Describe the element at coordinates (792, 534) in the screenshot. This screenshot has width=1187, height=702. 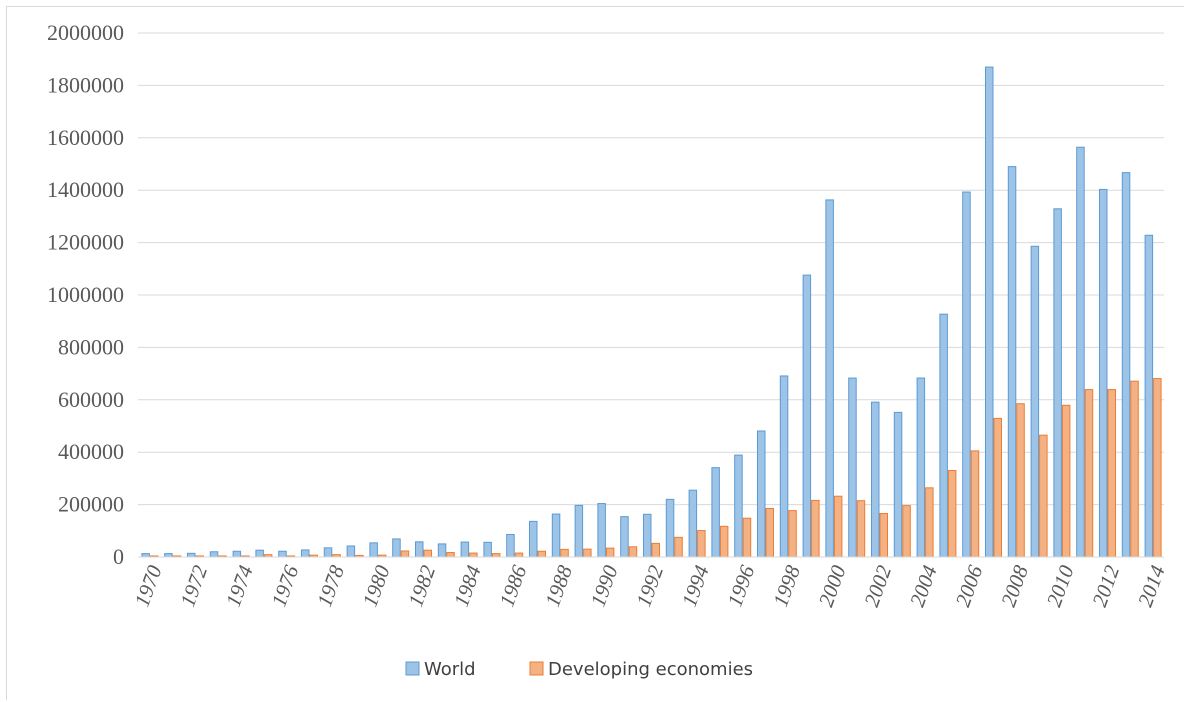
I see `bar-developing-1998` at that location.